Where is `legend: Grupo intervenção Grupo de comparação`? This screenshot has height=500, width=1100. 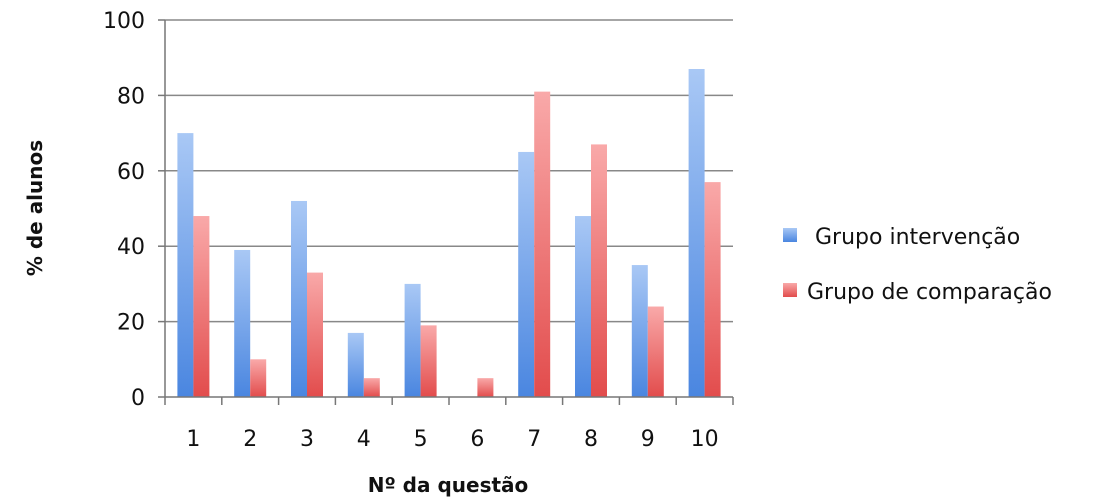 legend: Grupo intervenção Grupo de comparação is located at coordinates (917, 265).